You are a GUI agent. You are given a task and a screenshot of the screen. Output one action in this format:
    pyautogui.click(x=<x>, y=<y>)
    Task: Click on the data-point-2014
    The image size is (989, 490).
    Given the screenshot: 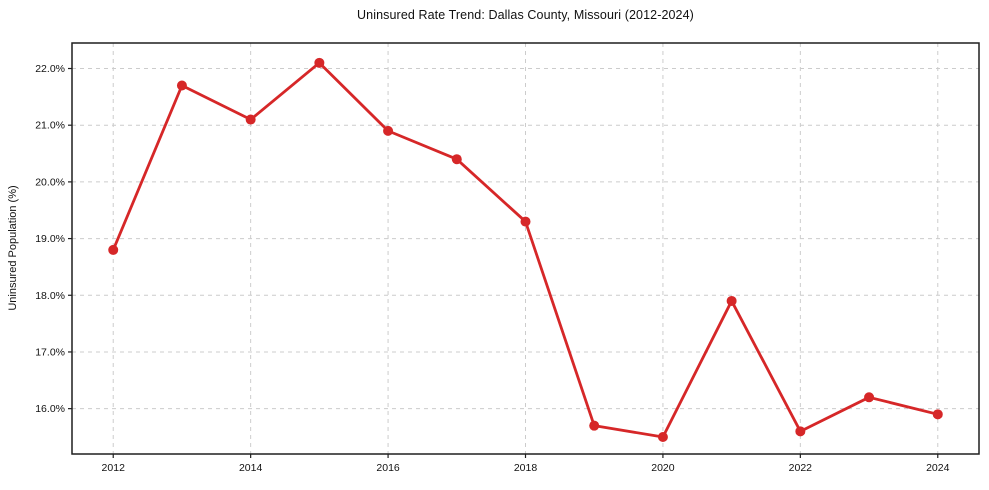 What is the action you would take?
    pyautogui.click(x=250, y=119)
    